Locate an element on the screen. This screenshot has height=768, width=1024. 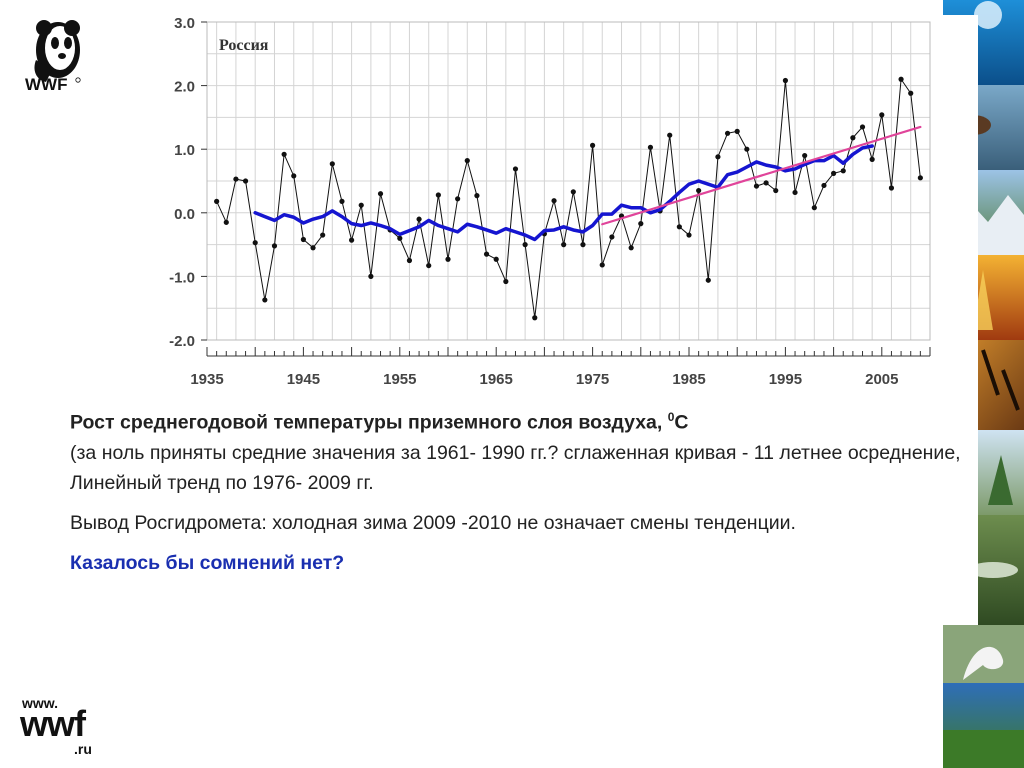
wwf-panda-logo is located at coordinates (58, 55).